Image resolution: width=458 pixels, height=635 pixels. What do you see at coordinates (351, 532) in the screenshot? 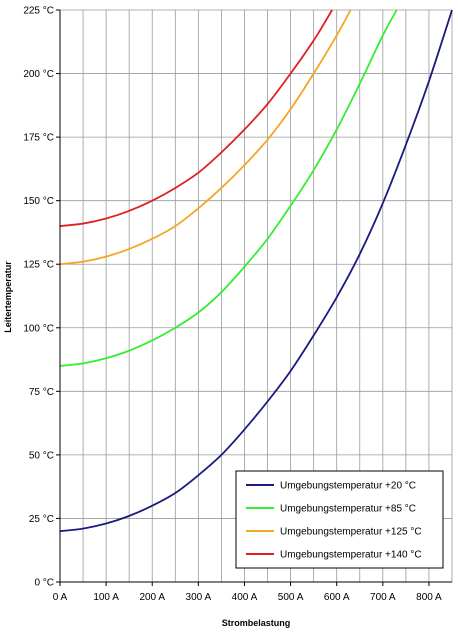
I see `legend-label-2: Umgebungstemperatur +125 °C` at bounding box center [351, 532].